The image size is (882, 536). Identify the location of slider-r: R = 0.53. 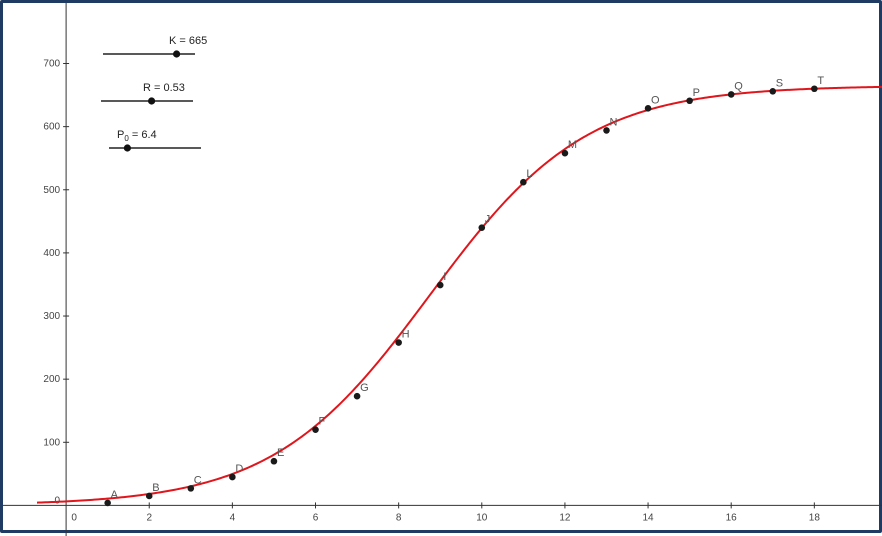
(147, 93).